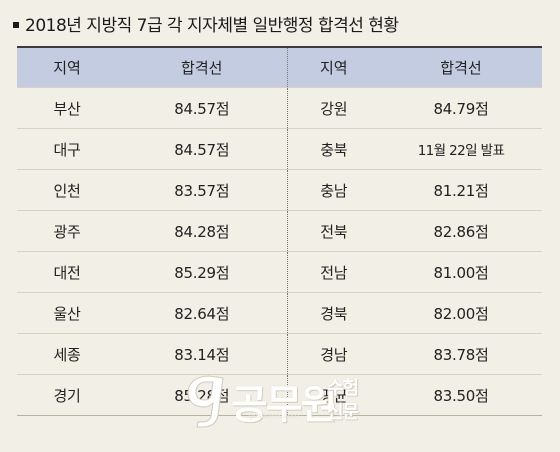  I want to click on region-cell: 평균, so click(333, 395).